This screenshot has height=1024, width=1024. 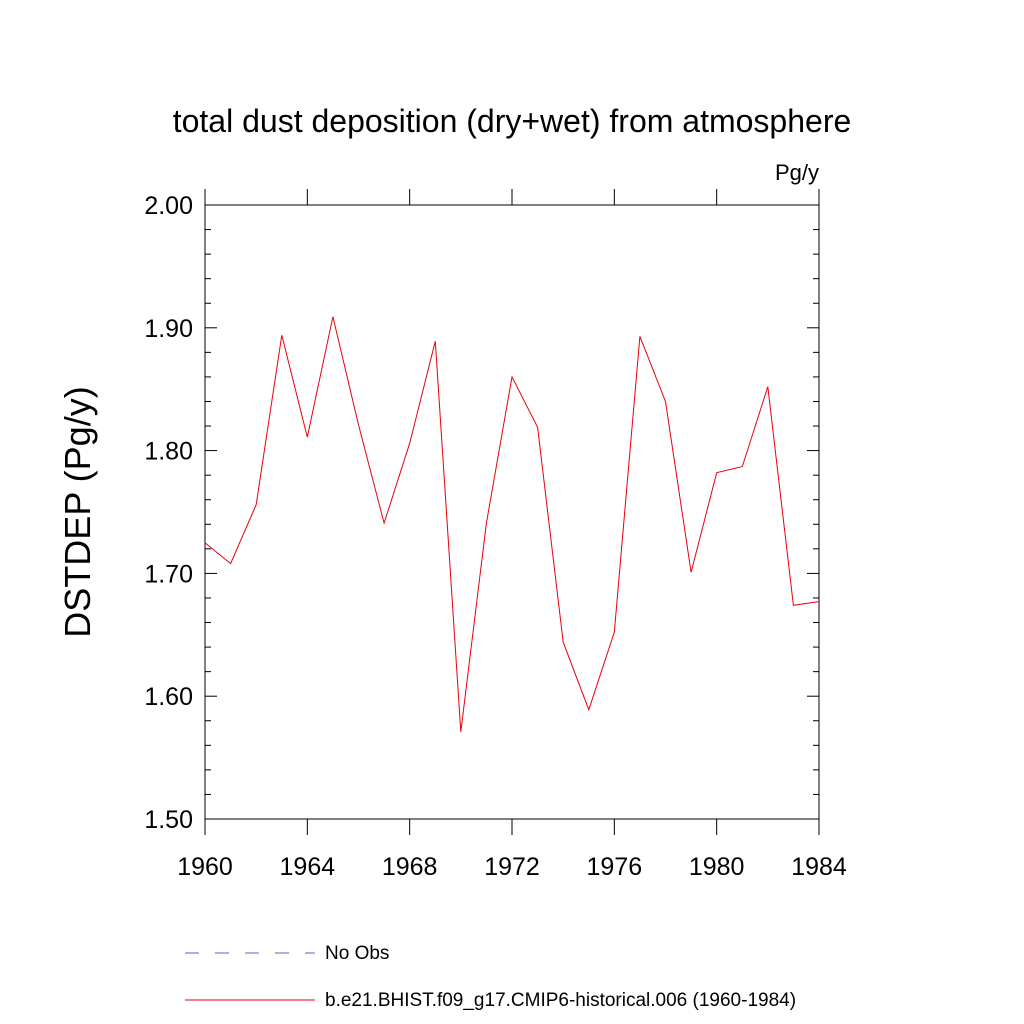 What do you see at coordinates (357, 953) in the screenshot?
I see `legend-label-no-obs: No Obs` at bounding box center [357, 953].